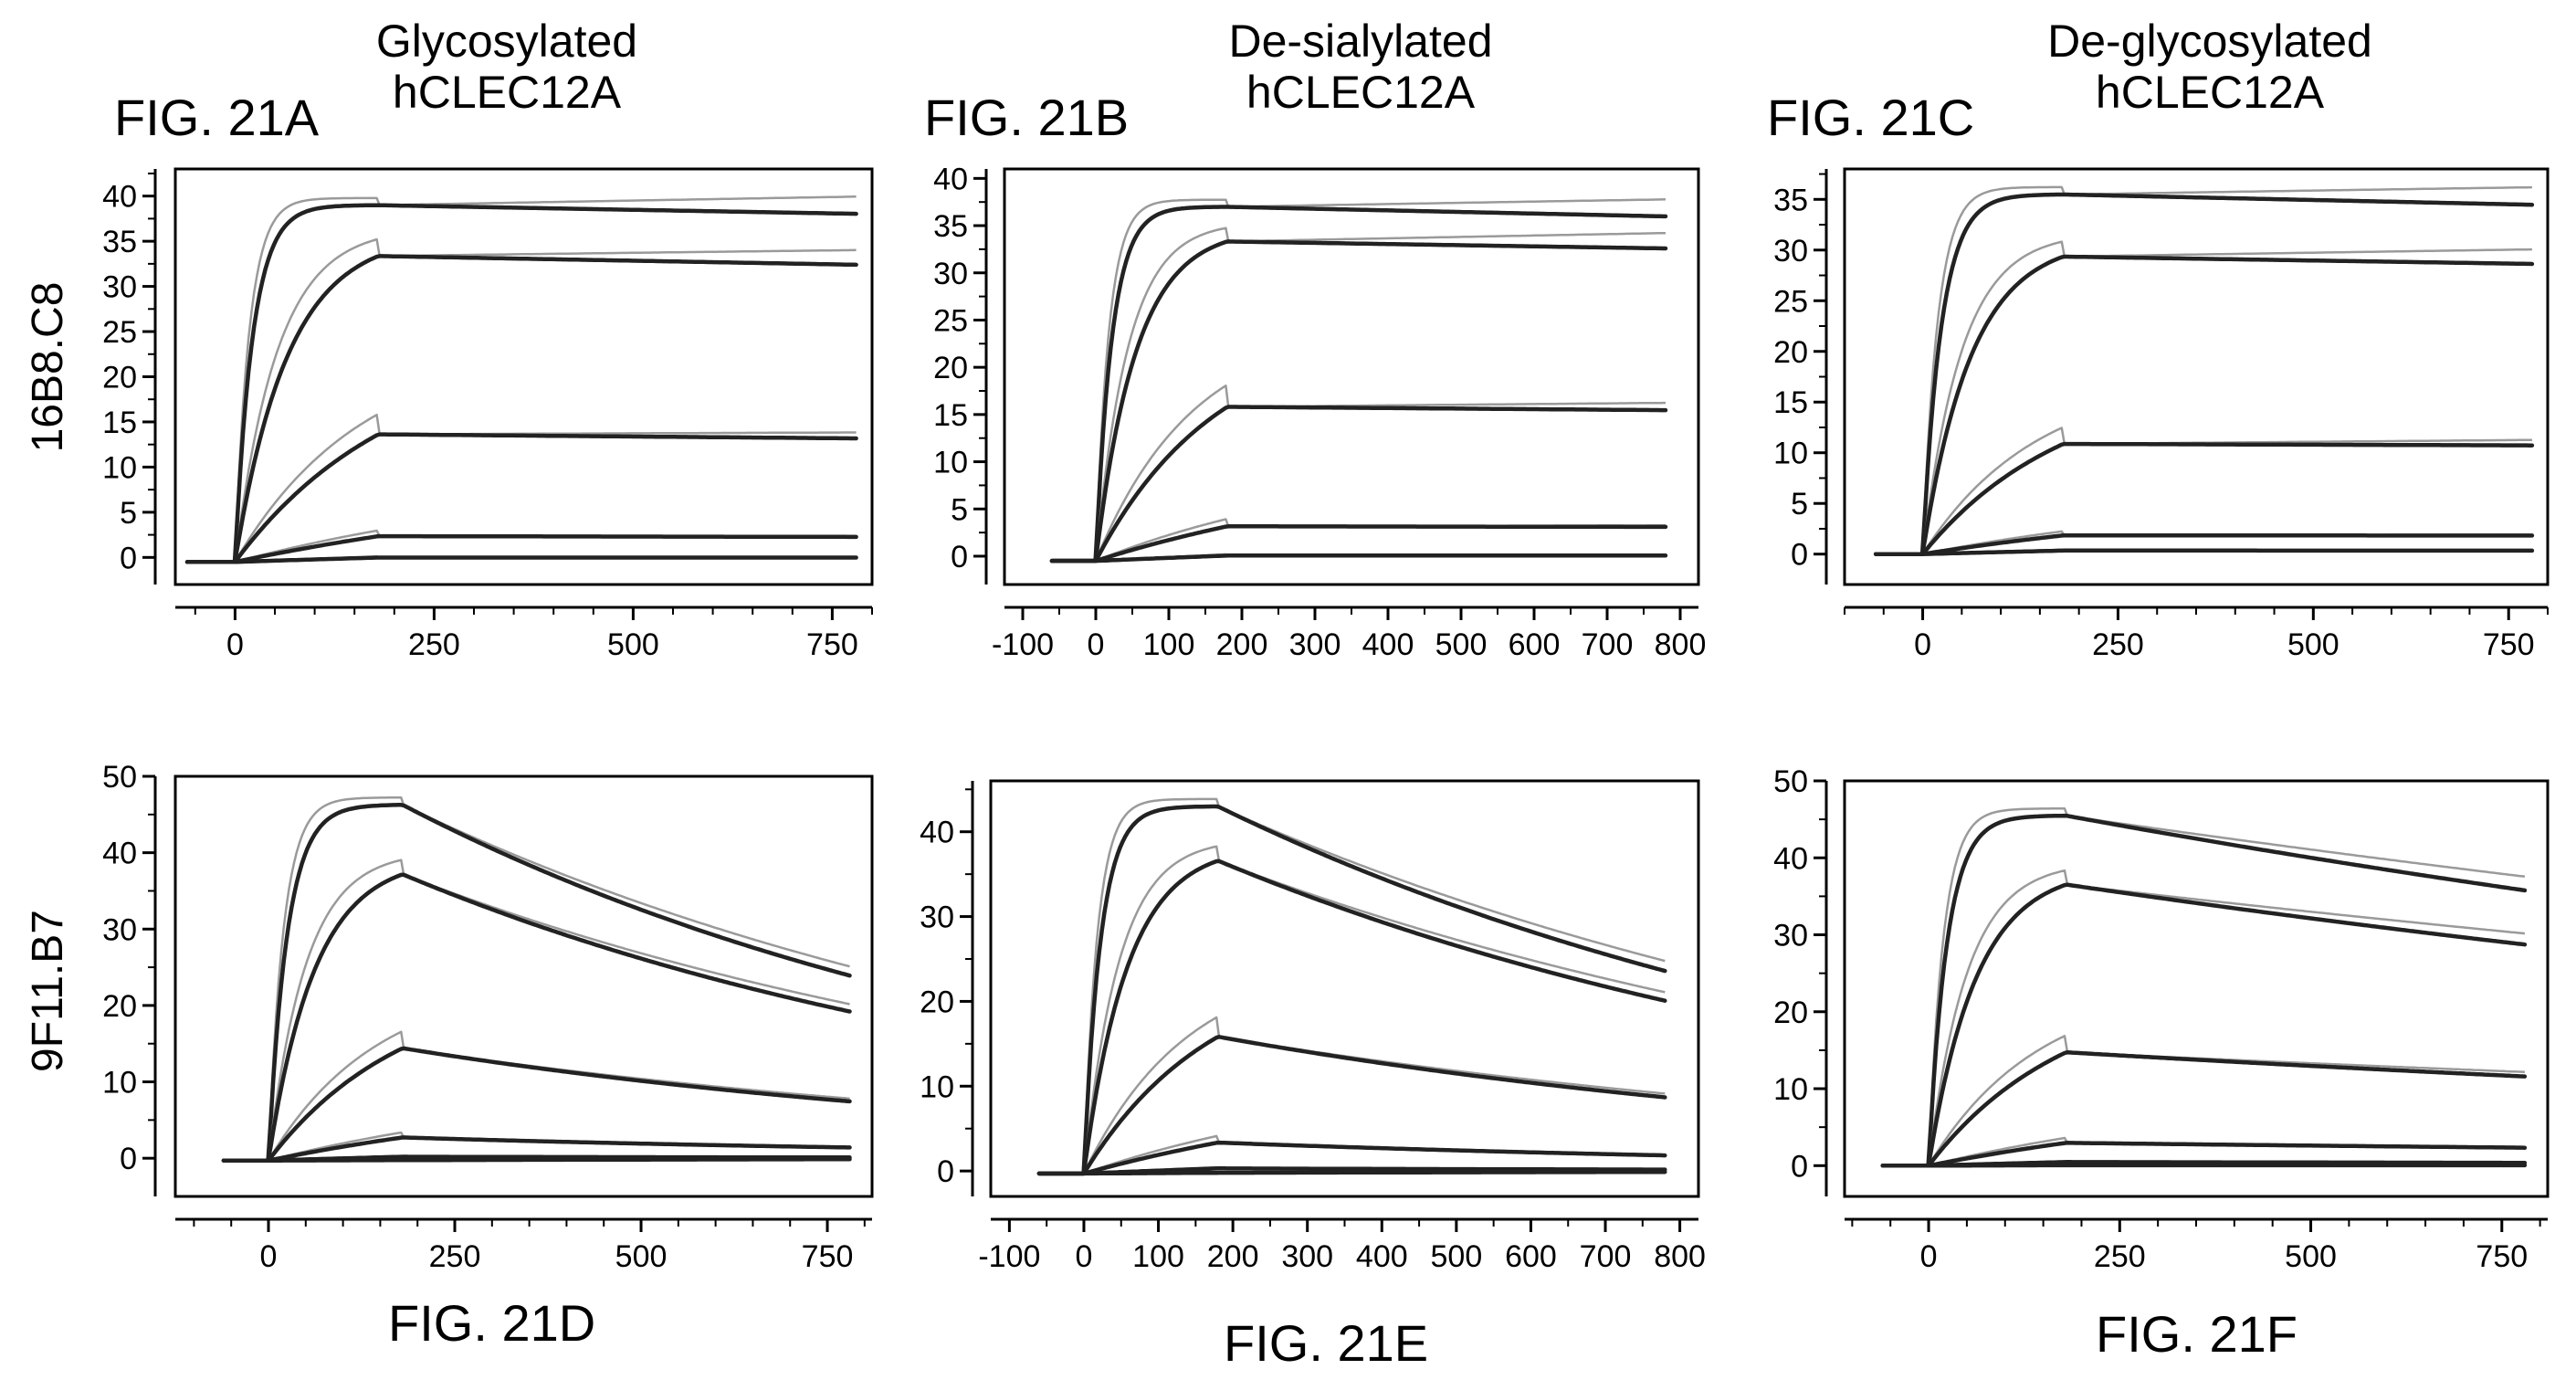 The width and height of the screenshot is (2576, 1380). I want to click on x-tick-label: 400, so click(1388, 644).